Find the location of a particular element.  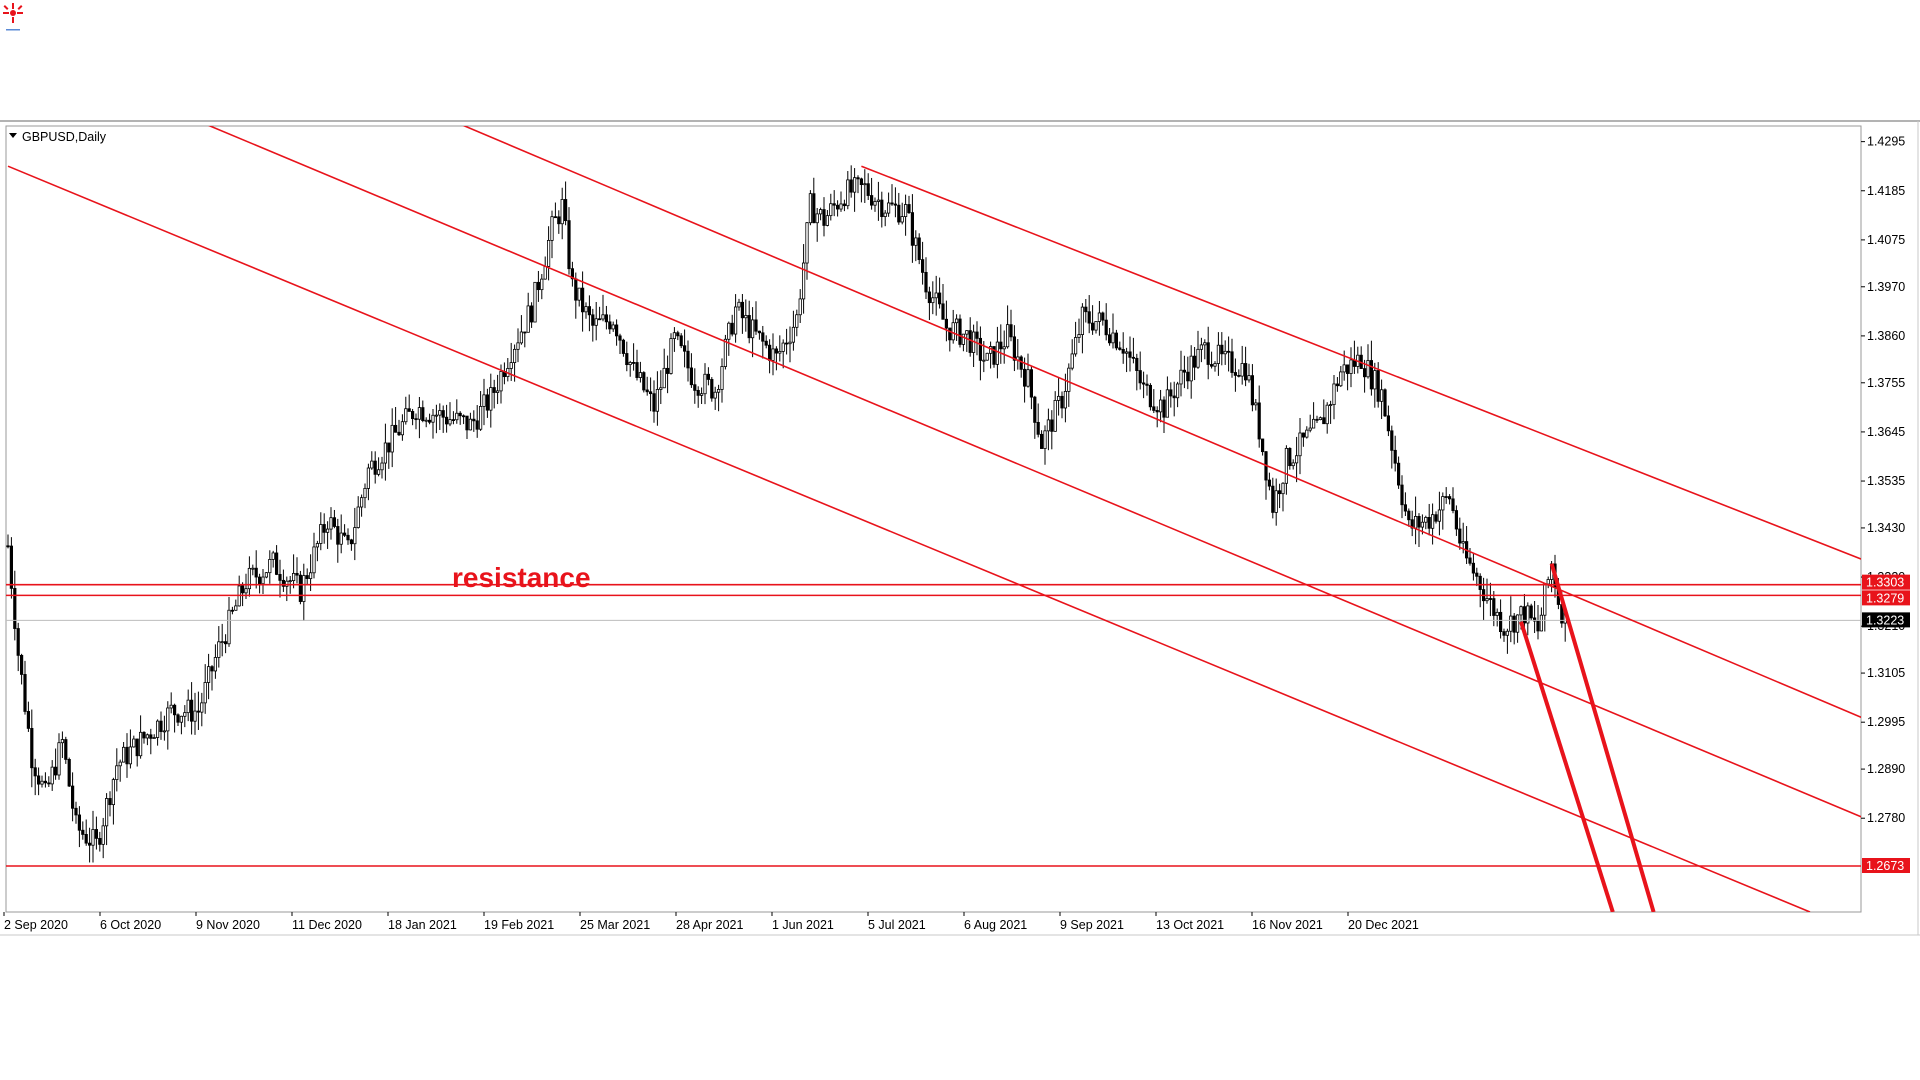

price-tag-label: 1.2673 is located at coordinates (1885, 866).